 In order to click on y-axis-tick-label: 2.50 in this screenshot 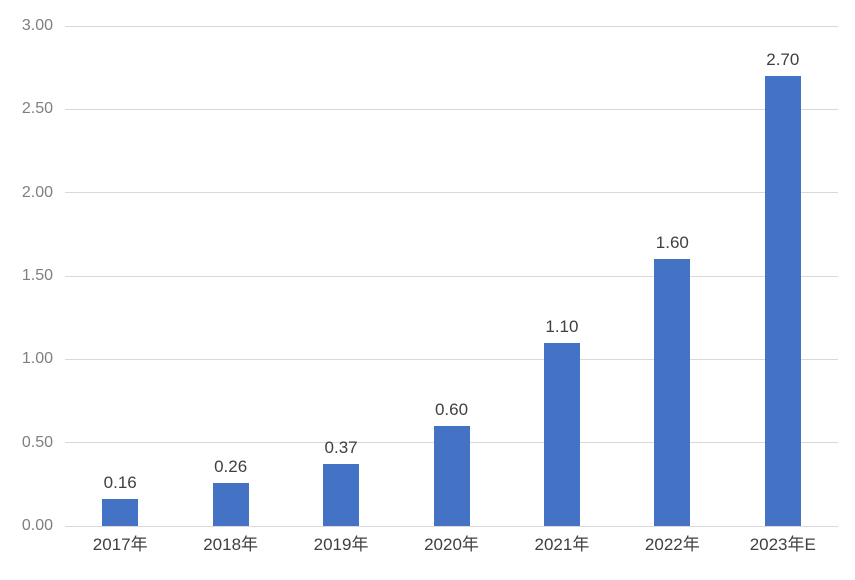, I will do `click(37, 109)`.